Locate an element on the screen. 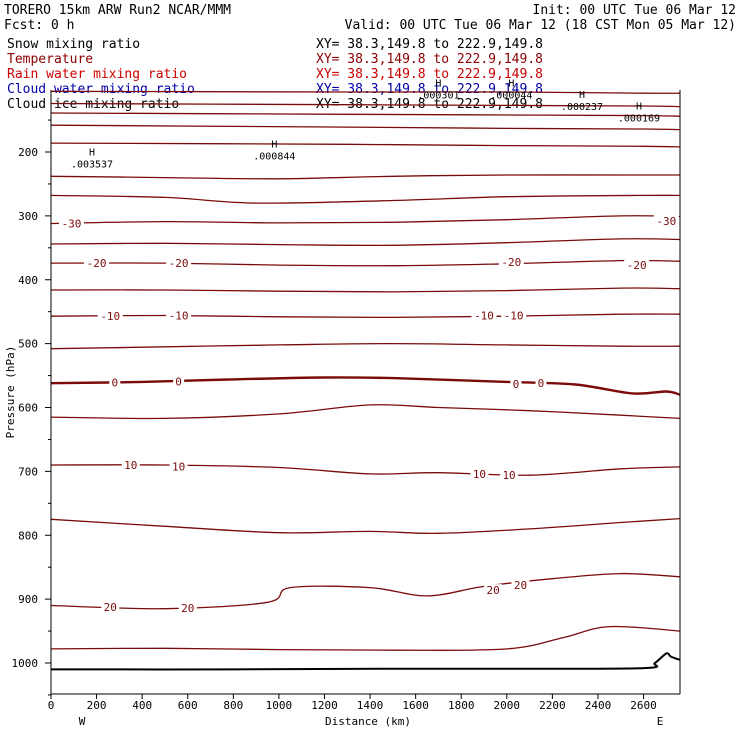 The width and height of the screenshot is (740, 740). x-tick-label: 2400 is located at coordinates (598, 705).